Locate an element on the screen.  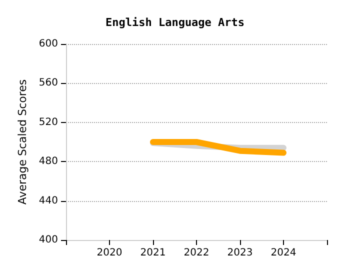
y-tick-label: 480 is located at coordinates (48, 162).